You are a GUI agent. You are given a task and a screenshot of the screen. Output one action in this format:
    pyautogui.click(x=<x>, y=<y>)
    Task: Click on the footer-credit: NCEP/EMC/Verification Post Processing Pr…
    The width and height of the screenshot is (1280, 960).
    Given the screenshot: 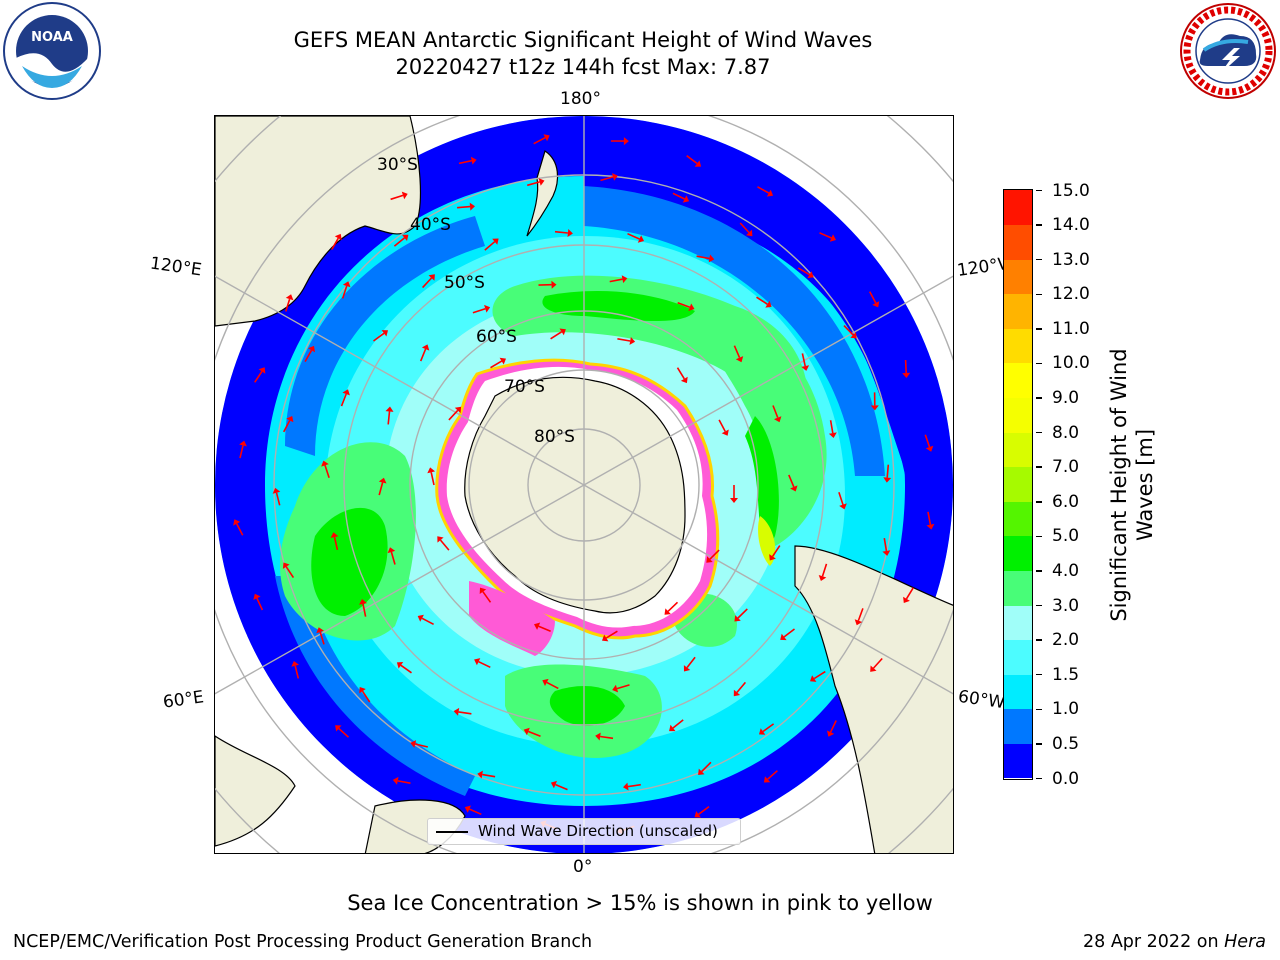 What is the action you would take?
    pyautogui.click(x=303, y=942)
    